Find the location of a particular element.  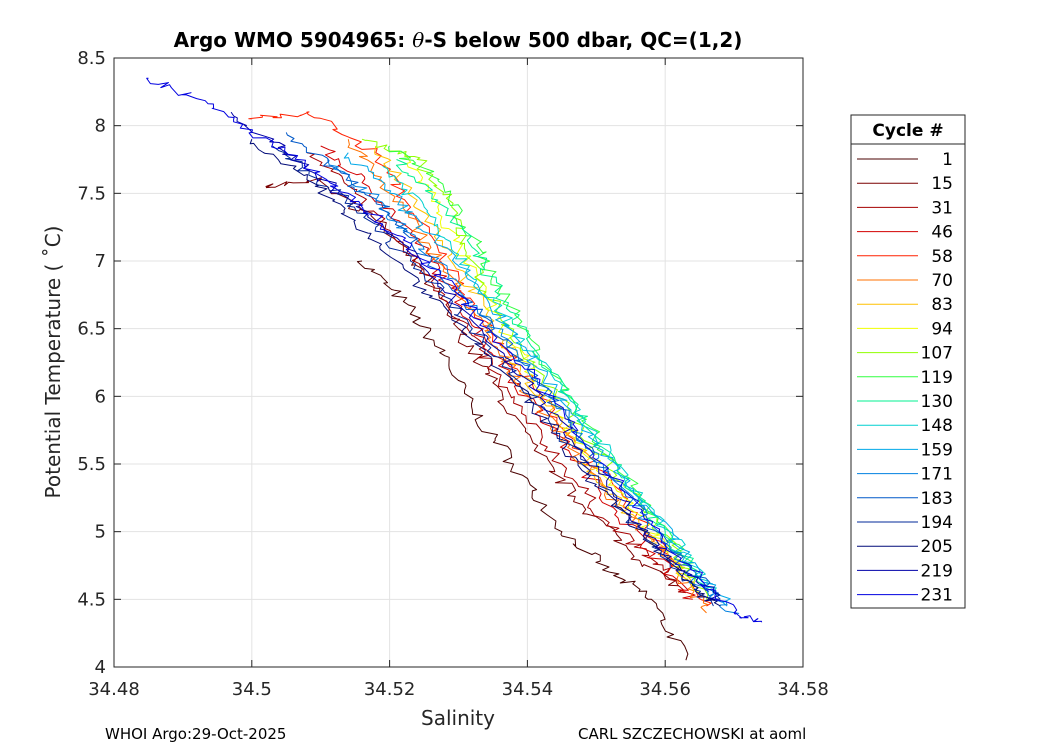

y-axis-label: Potential Temperature ( ˚C) is located at coordinates (53, 362).